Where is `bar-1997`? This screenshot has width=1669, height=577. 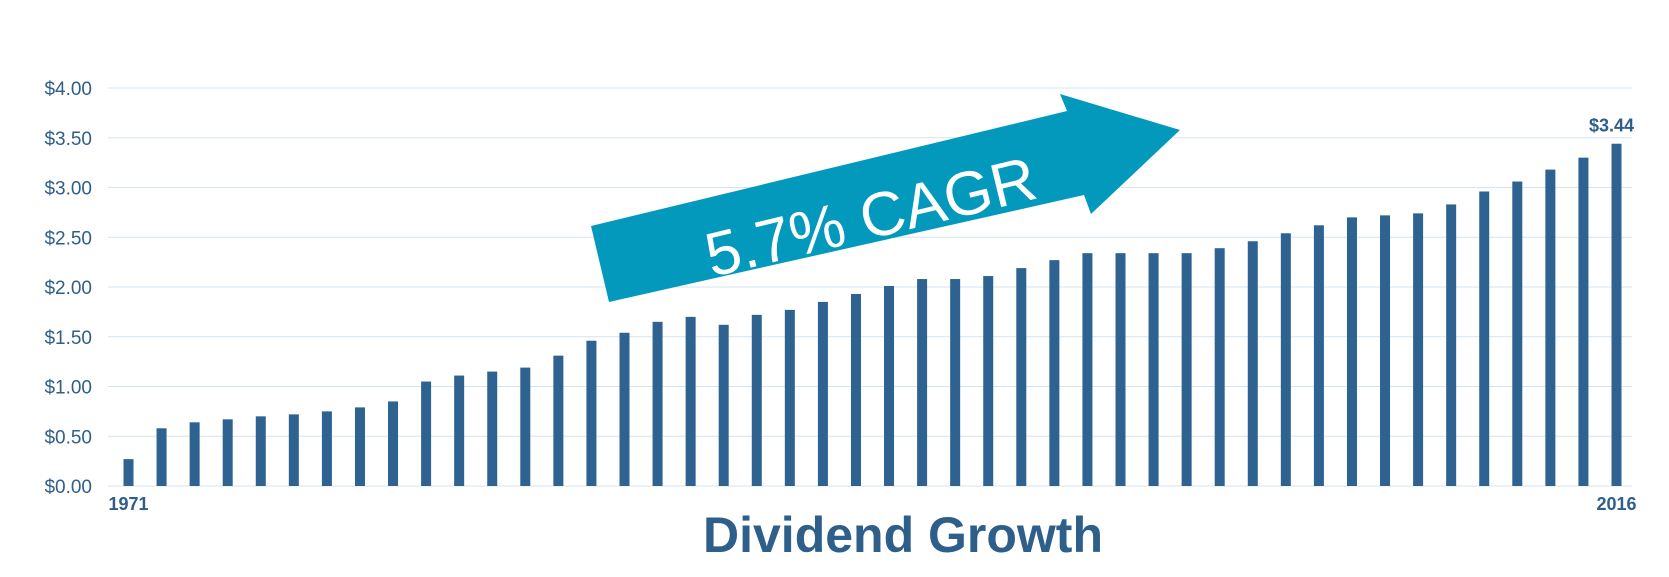 bar-1997 is located at coordinates (988, 381).